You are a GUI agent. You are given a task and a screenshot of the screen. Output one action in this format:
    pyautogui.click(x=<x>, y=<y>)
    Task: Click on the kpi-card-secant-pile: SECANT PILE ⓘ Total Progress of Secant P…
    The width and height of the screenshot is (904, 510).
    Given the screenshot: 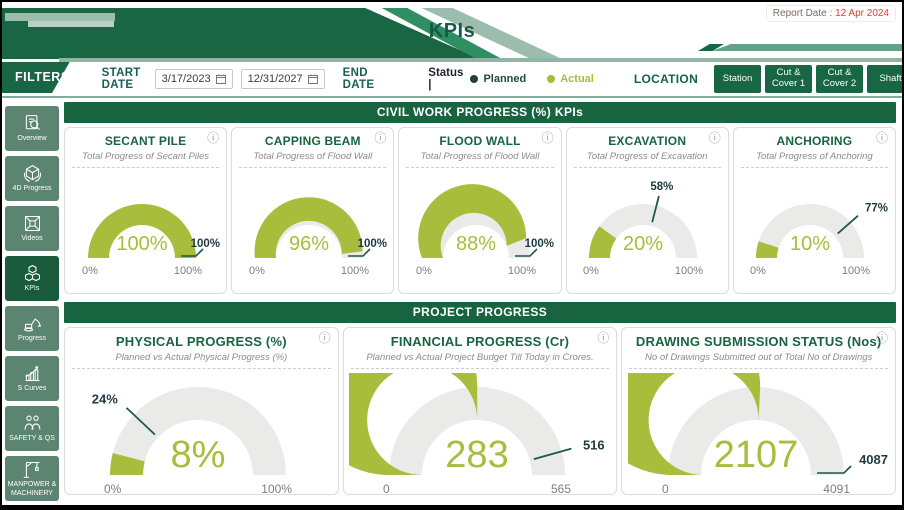 What is the action you would take?
    pyautogui.click(x=146, y=210)
    